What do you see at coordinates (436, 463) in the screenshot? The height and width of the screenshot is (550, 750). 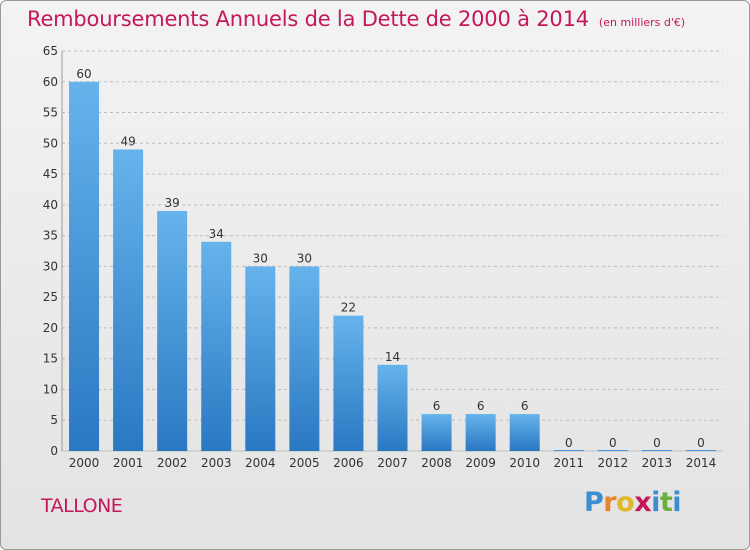 I see `x-tick-label: 2008` at bounding box center [436, 463].